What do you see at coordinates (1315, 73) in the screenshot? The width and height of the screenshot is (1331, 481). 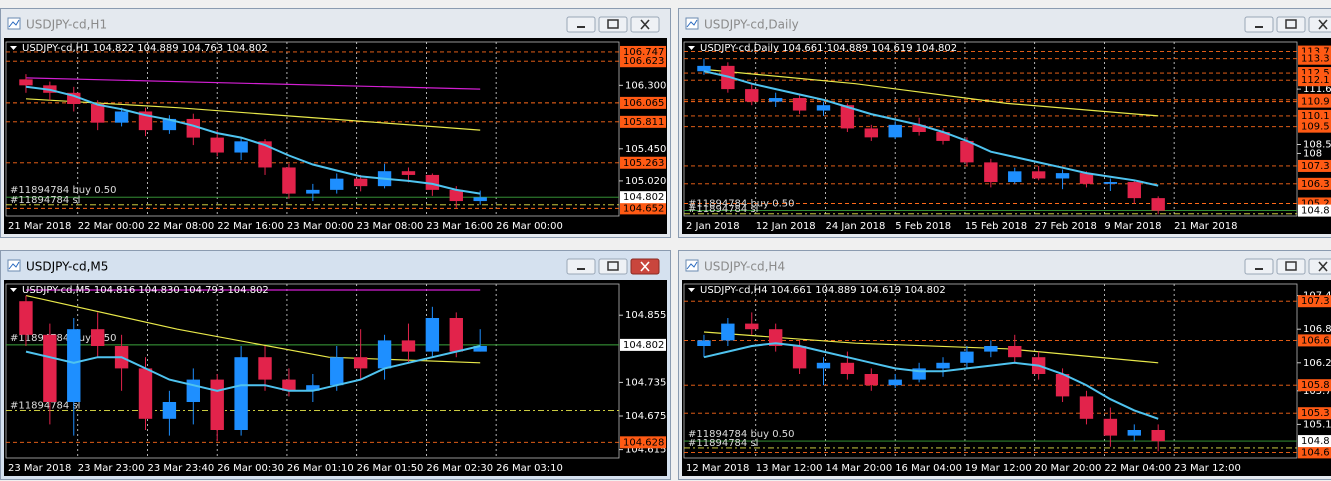 I see `level-label: 112.5` at bounding box center [1315, 73].